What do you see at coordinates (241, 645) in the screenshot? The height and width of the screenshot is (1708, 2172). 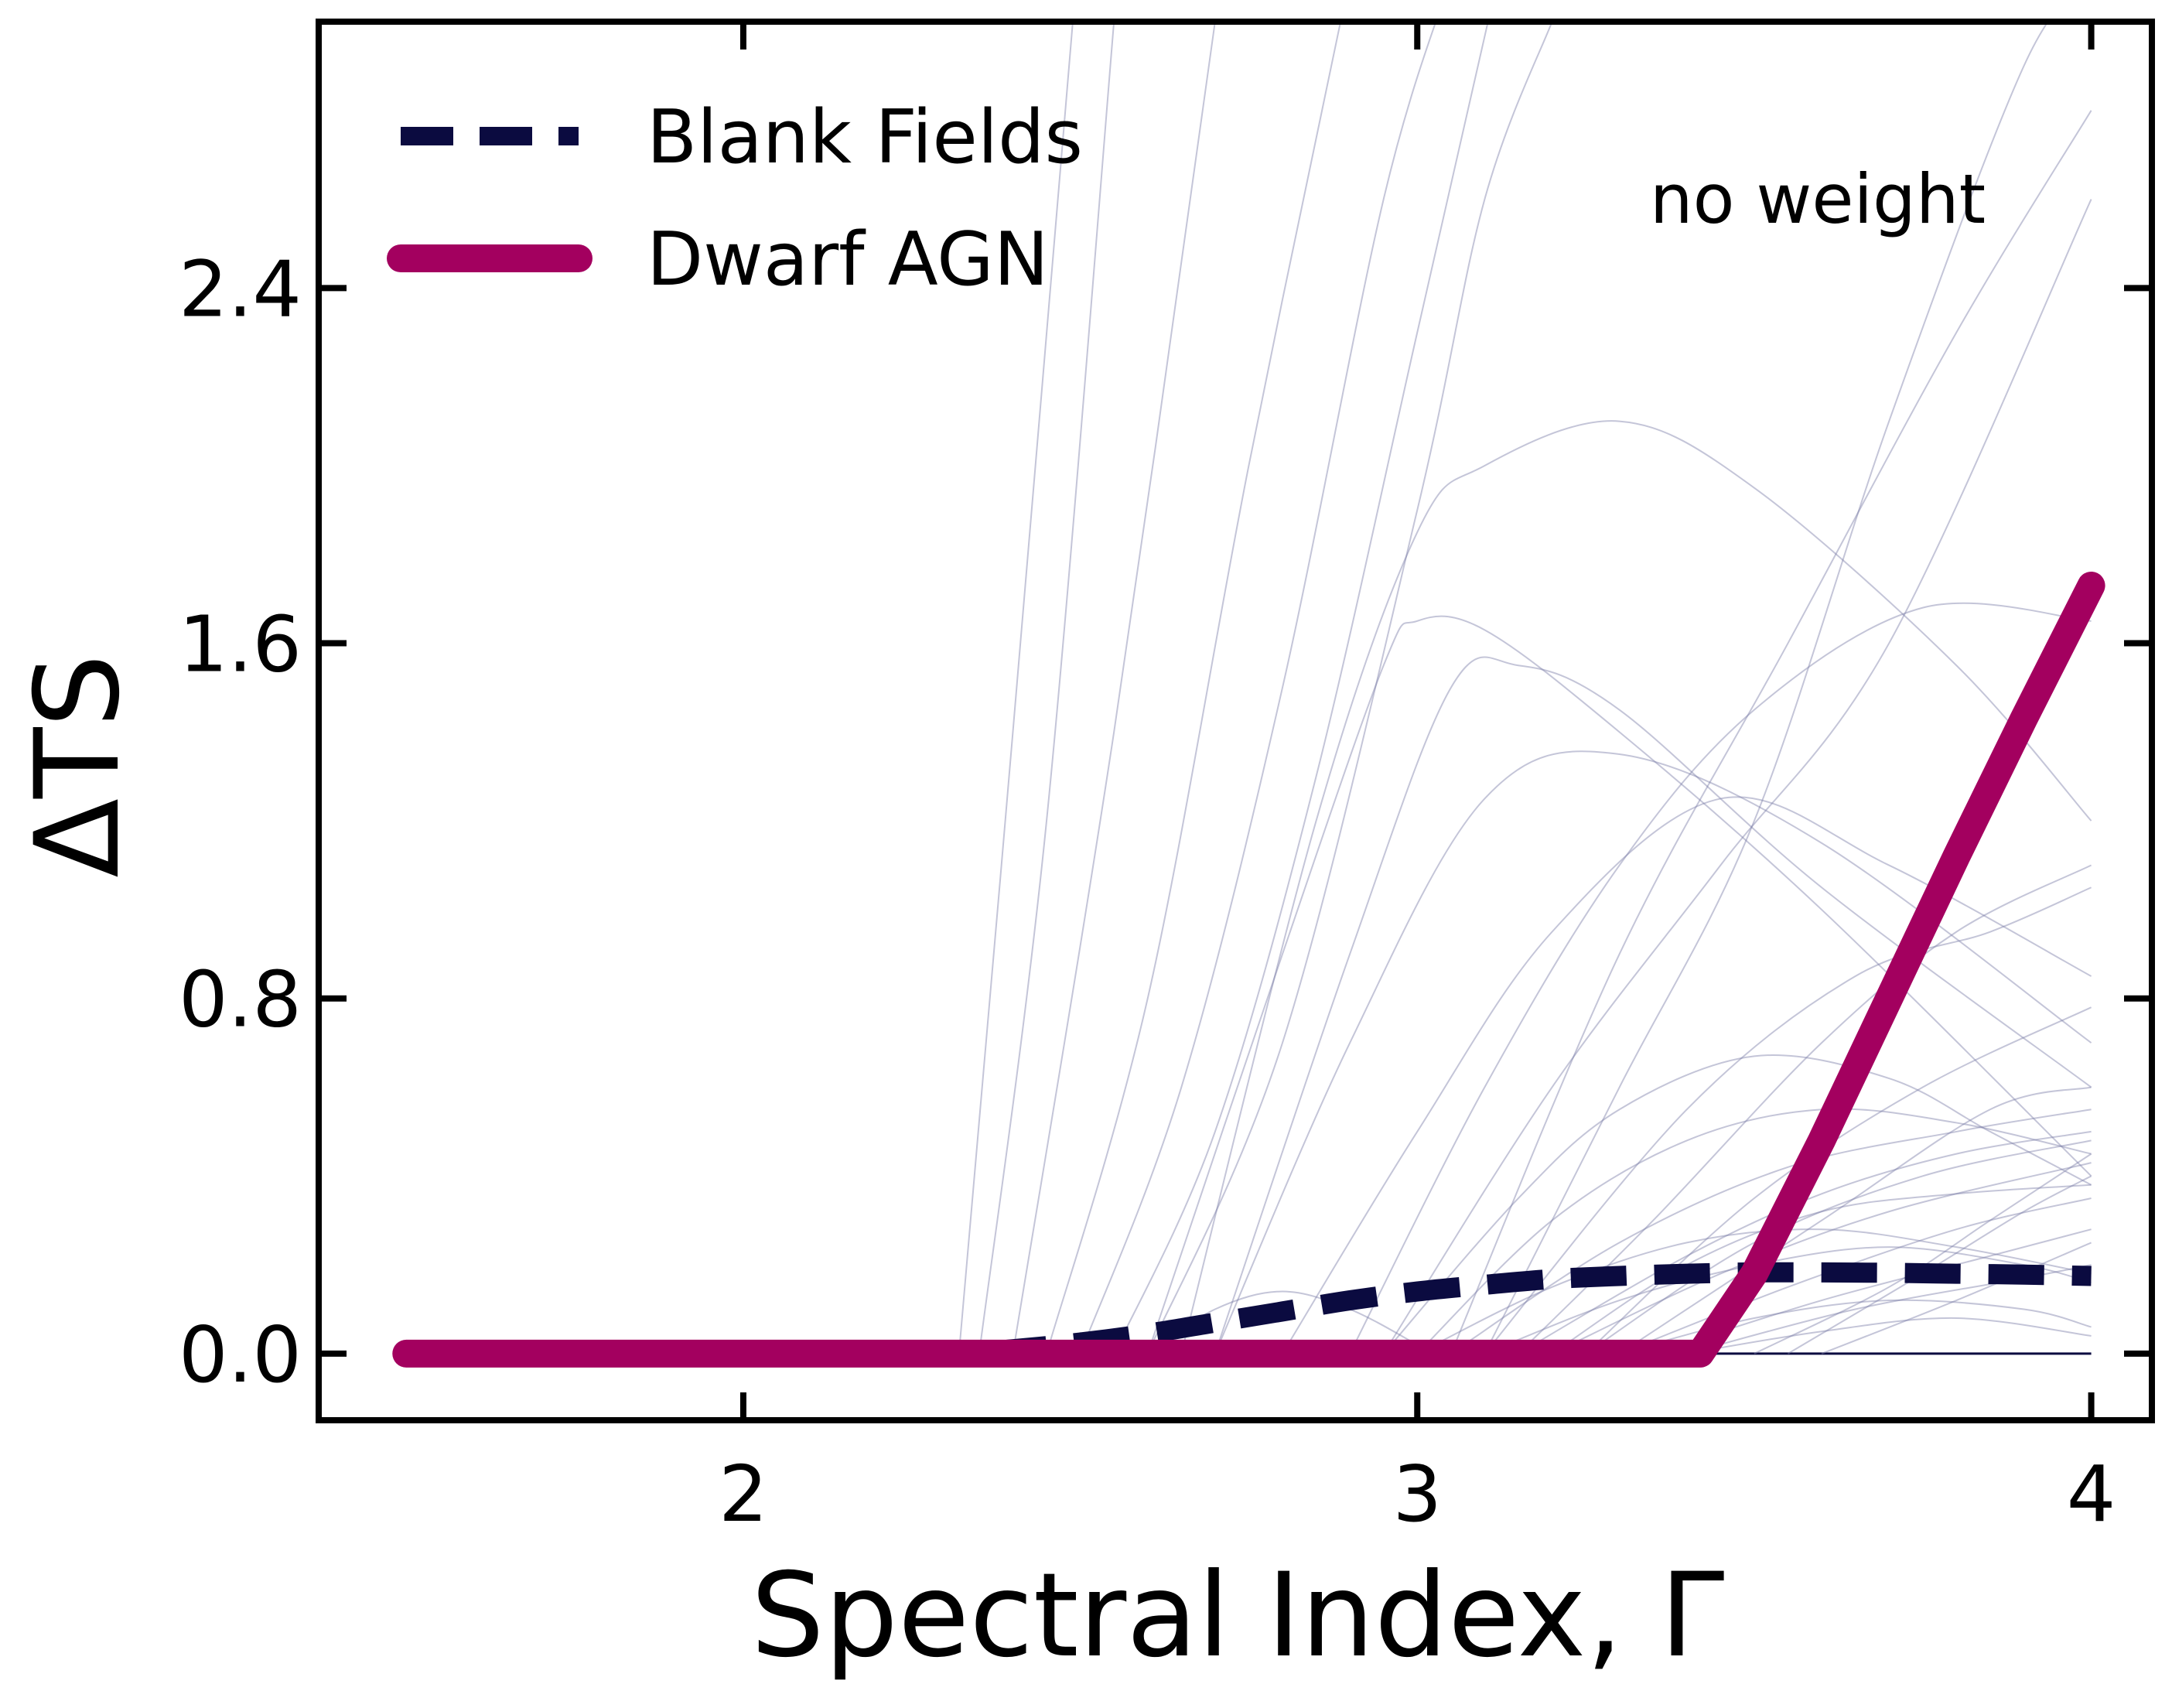 I see `y-tick-label-2: 1.6` at bounding box center [241, 645].